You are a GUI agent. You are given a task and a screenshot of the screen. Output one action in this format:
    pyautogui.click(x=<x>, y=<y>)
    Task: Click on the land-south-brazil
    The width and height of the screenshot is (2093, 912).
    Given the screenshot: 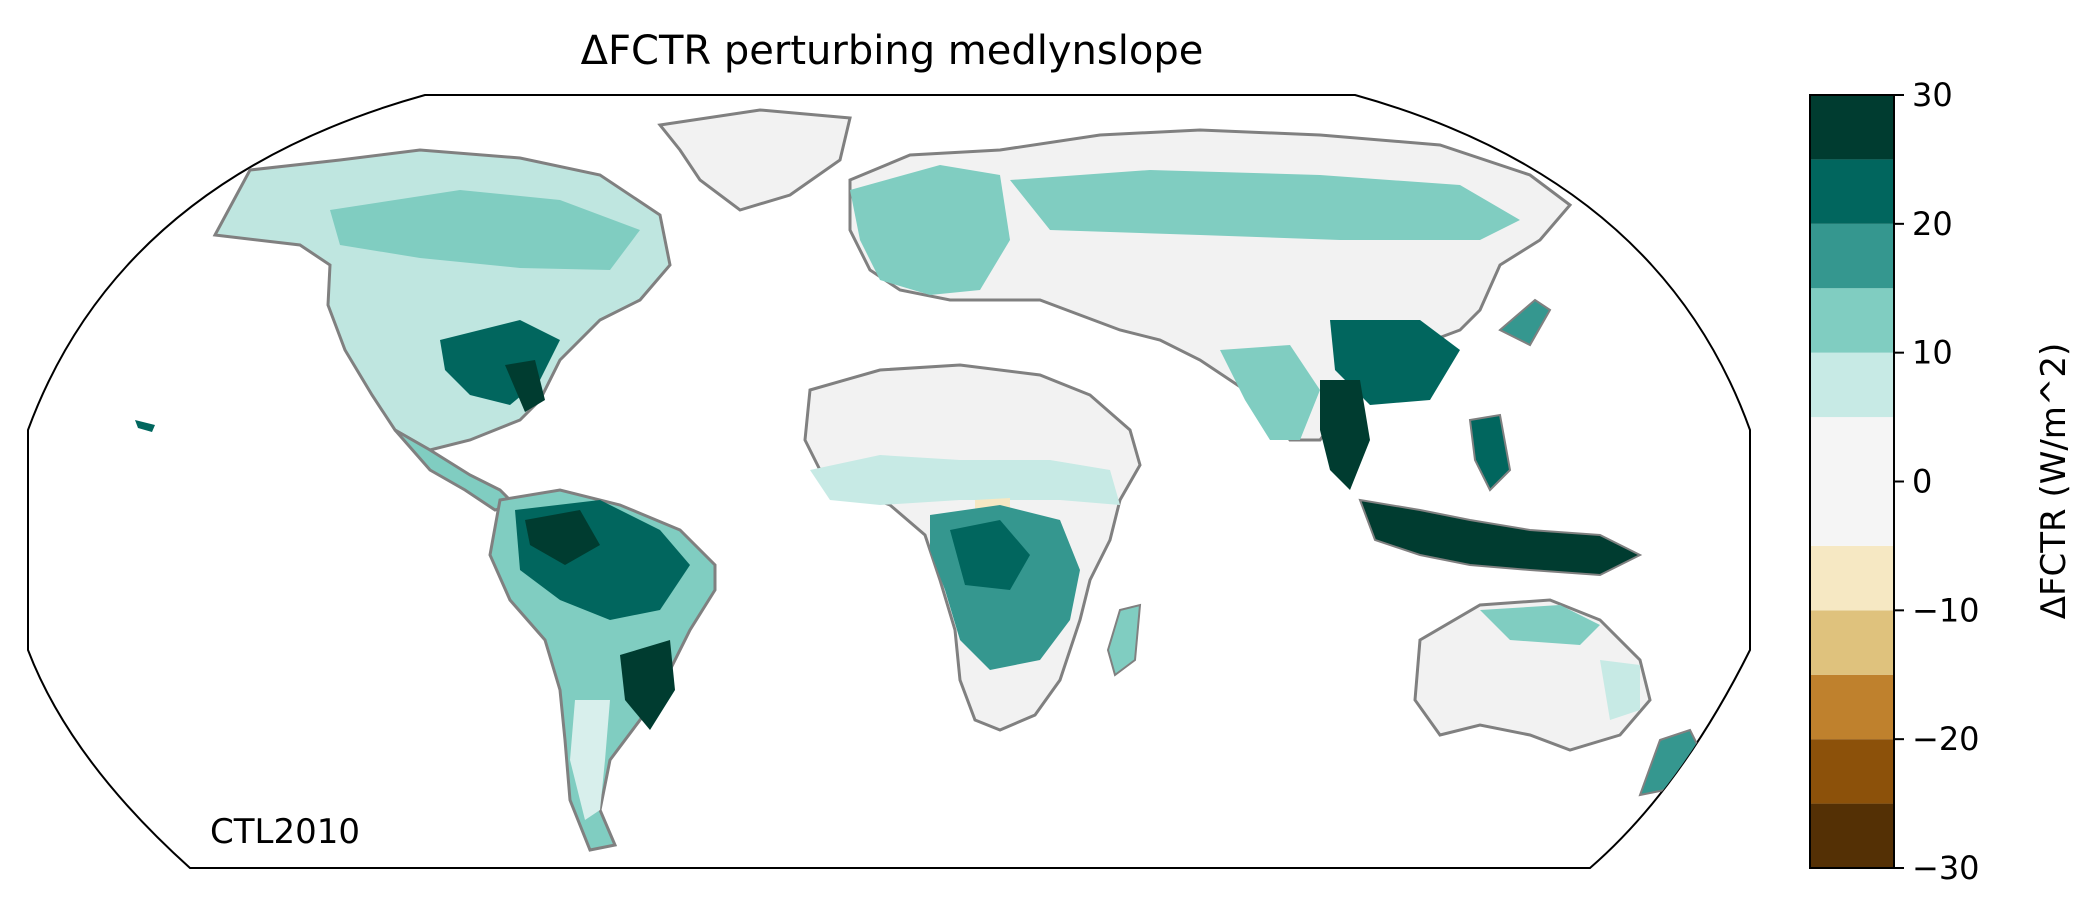 What is the action you would take?
    pyautogui.click(x=647, y=685)
    